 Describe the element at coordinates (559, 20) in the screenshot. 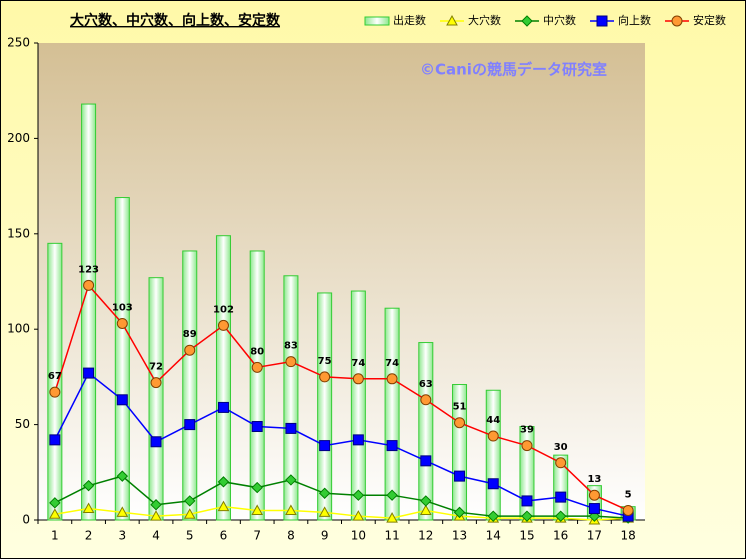

I see `legend-label: 中穴数` at that location.